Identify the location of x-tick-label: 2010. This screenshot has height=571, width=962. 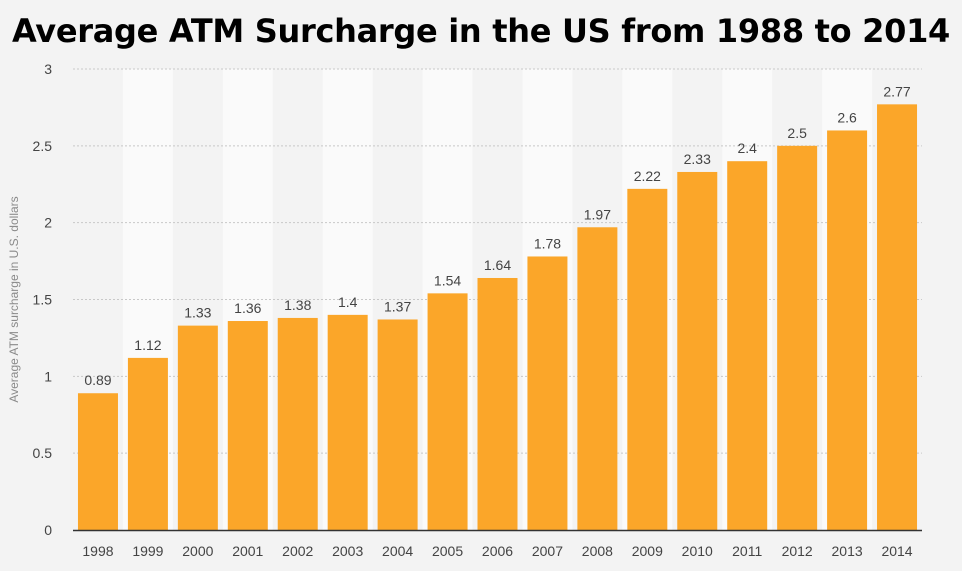
(697, 551).